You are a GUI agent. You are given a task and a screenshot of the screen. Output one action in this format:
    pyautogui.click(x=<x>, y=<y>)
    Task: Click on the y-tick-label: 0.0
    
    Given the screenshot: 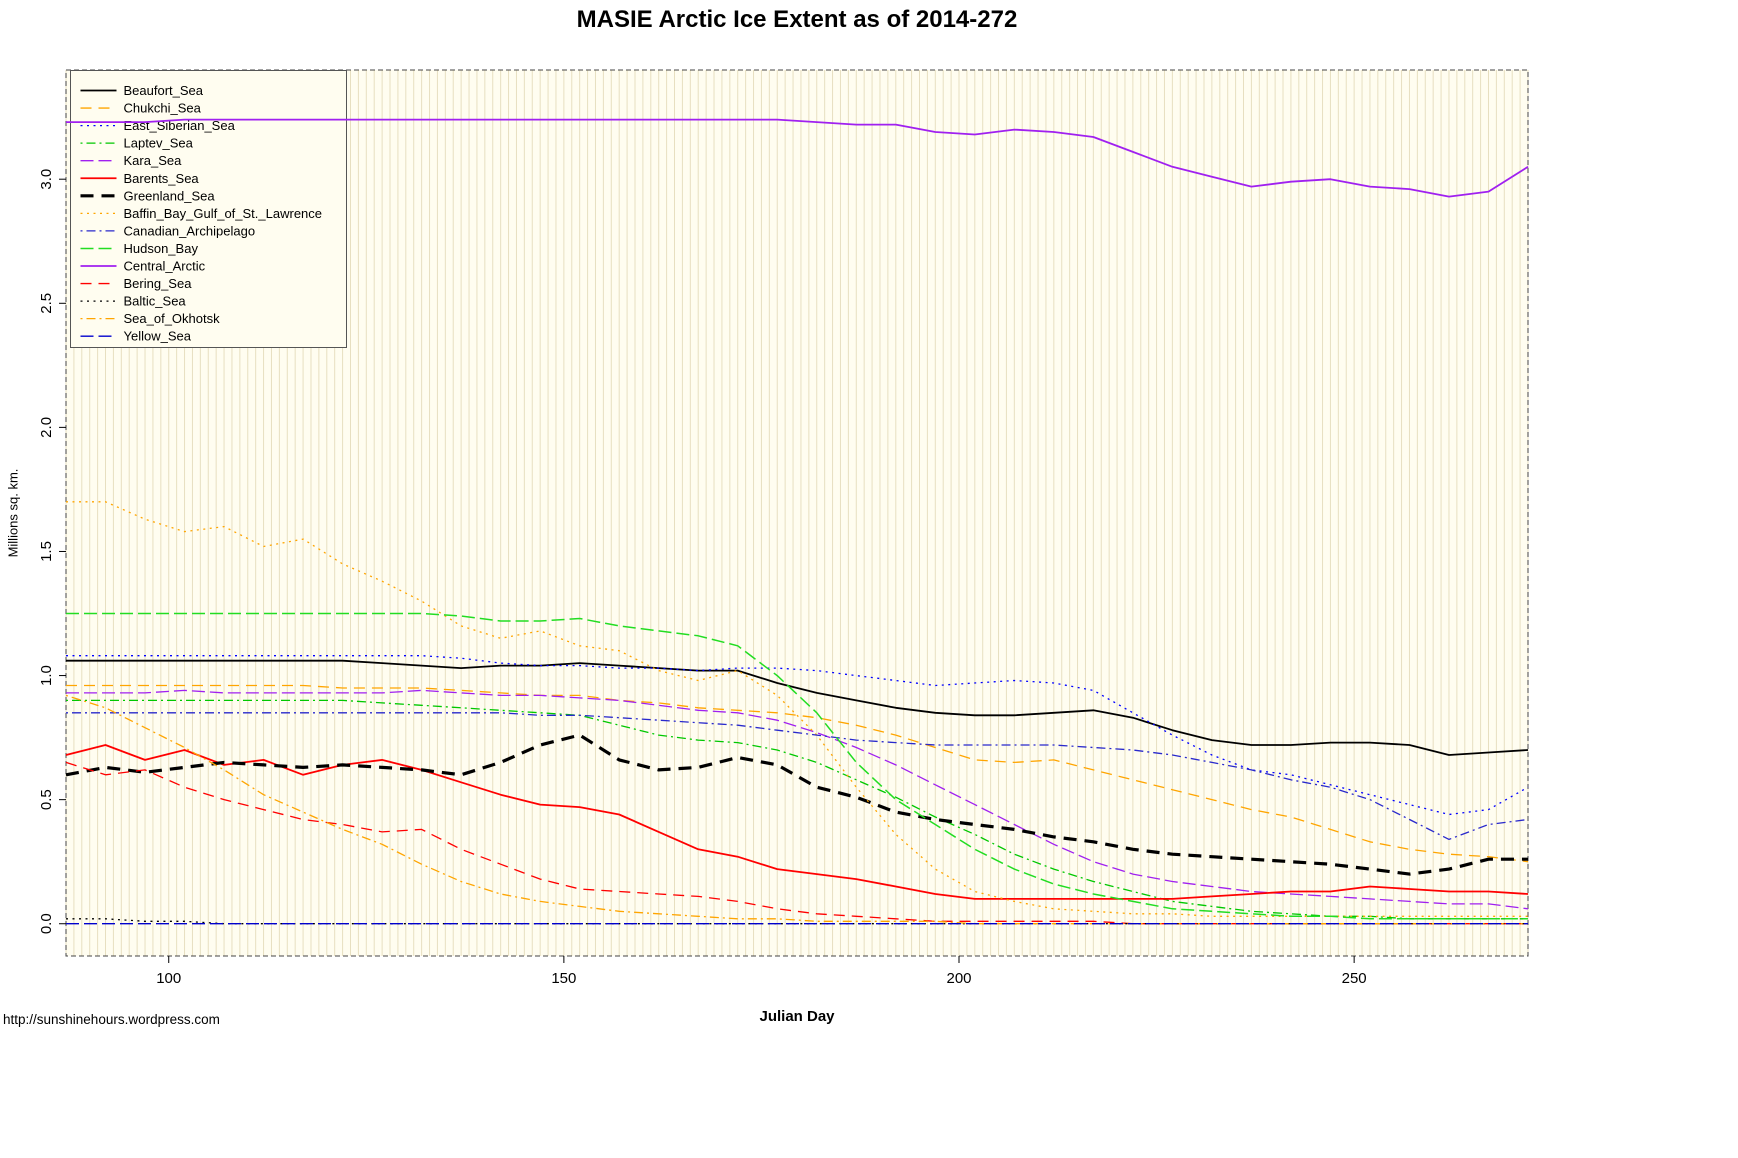 What is the action you would take?
    pyautogui.click(x=46, y=923)
    